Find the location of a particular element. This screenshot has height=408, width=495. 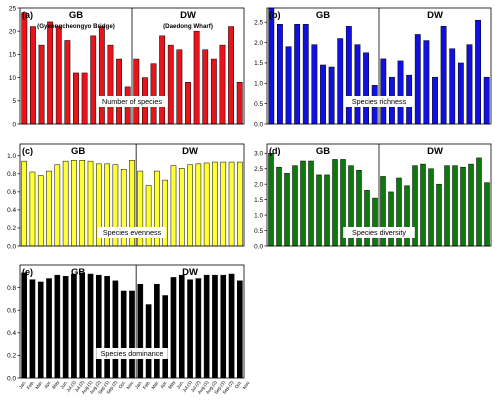

panel-letter: (e) is located at coordinates (27, 272).